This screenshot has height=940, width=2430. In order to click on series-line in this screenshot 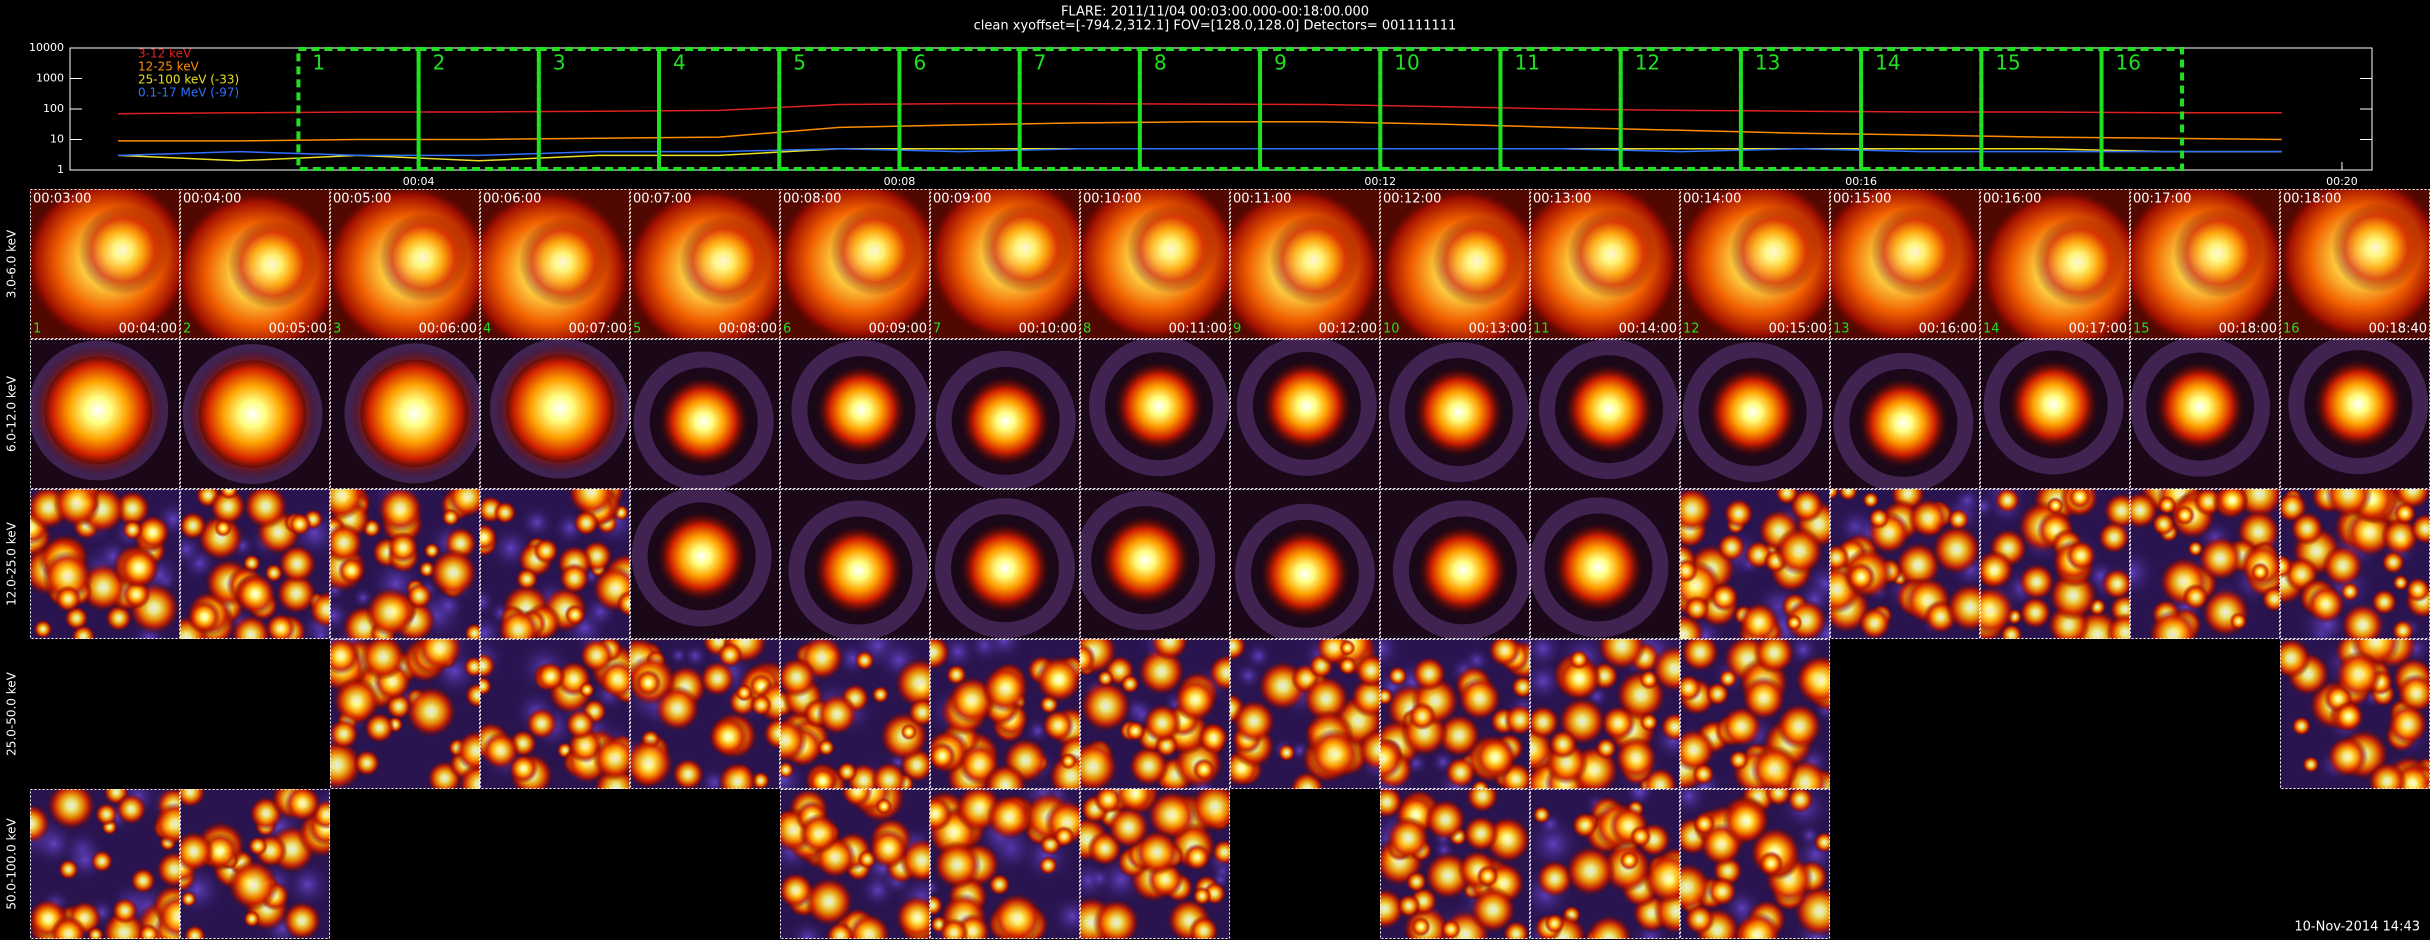, I will do `click(1200, 152)`.